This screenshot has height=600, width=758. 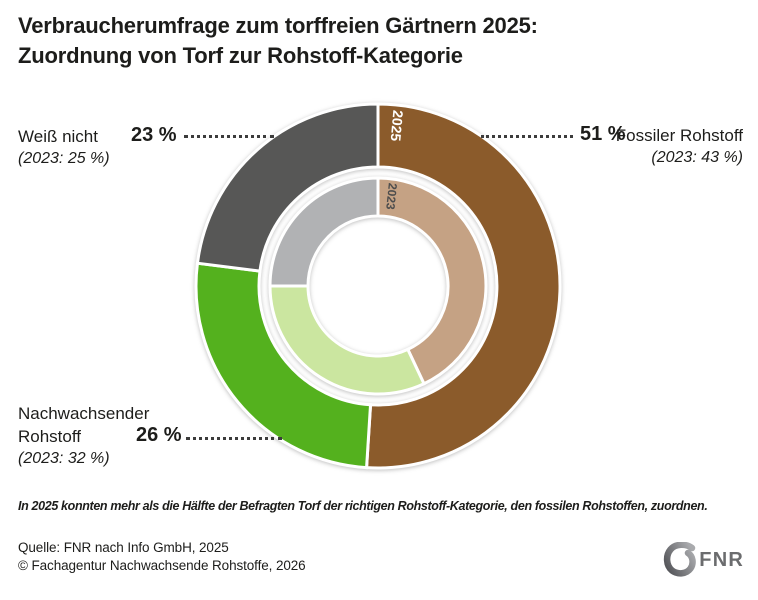 What do you see at coordinates (397, 125) in the screenshot?
I see `ring-year-label-2025: 2025` at bounding box center [397, 125].